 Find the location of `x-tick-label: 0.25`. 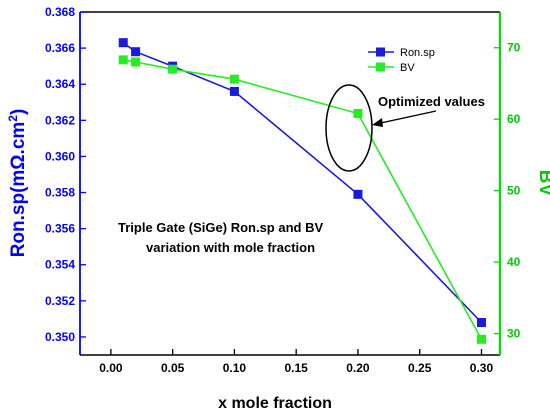

x-tick-label: 0.25 is located at coordinates (420, 368).